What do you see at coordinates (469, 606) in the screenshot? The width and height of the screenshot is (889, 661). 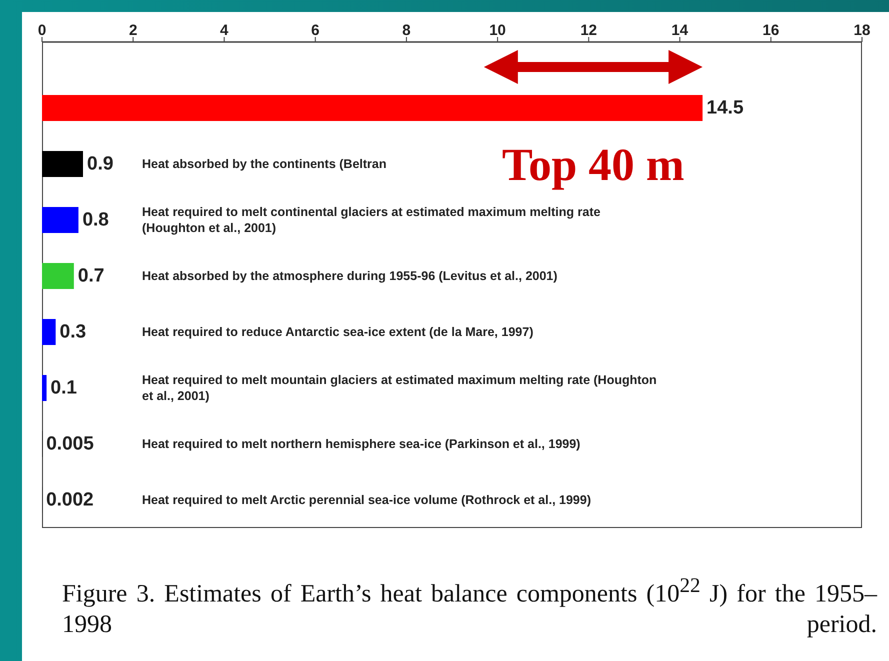 I see `caption: Figure 3. Estimates of Earth’s heat balance components (10$^{22}$ J) for the 1955–1998 period.` at bounding box center [469, 606].